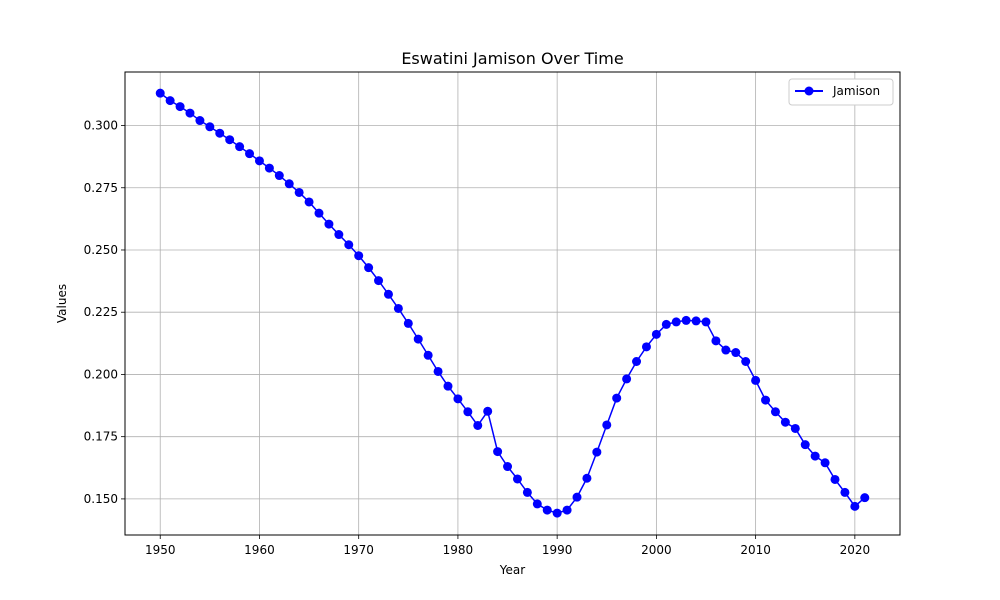 This screenshot has height=600, width=1000. What do you see at coordinates (101, 437) in the screenshot?
I see `y-tick-label: 0.175` at bounding box center [101, 437].